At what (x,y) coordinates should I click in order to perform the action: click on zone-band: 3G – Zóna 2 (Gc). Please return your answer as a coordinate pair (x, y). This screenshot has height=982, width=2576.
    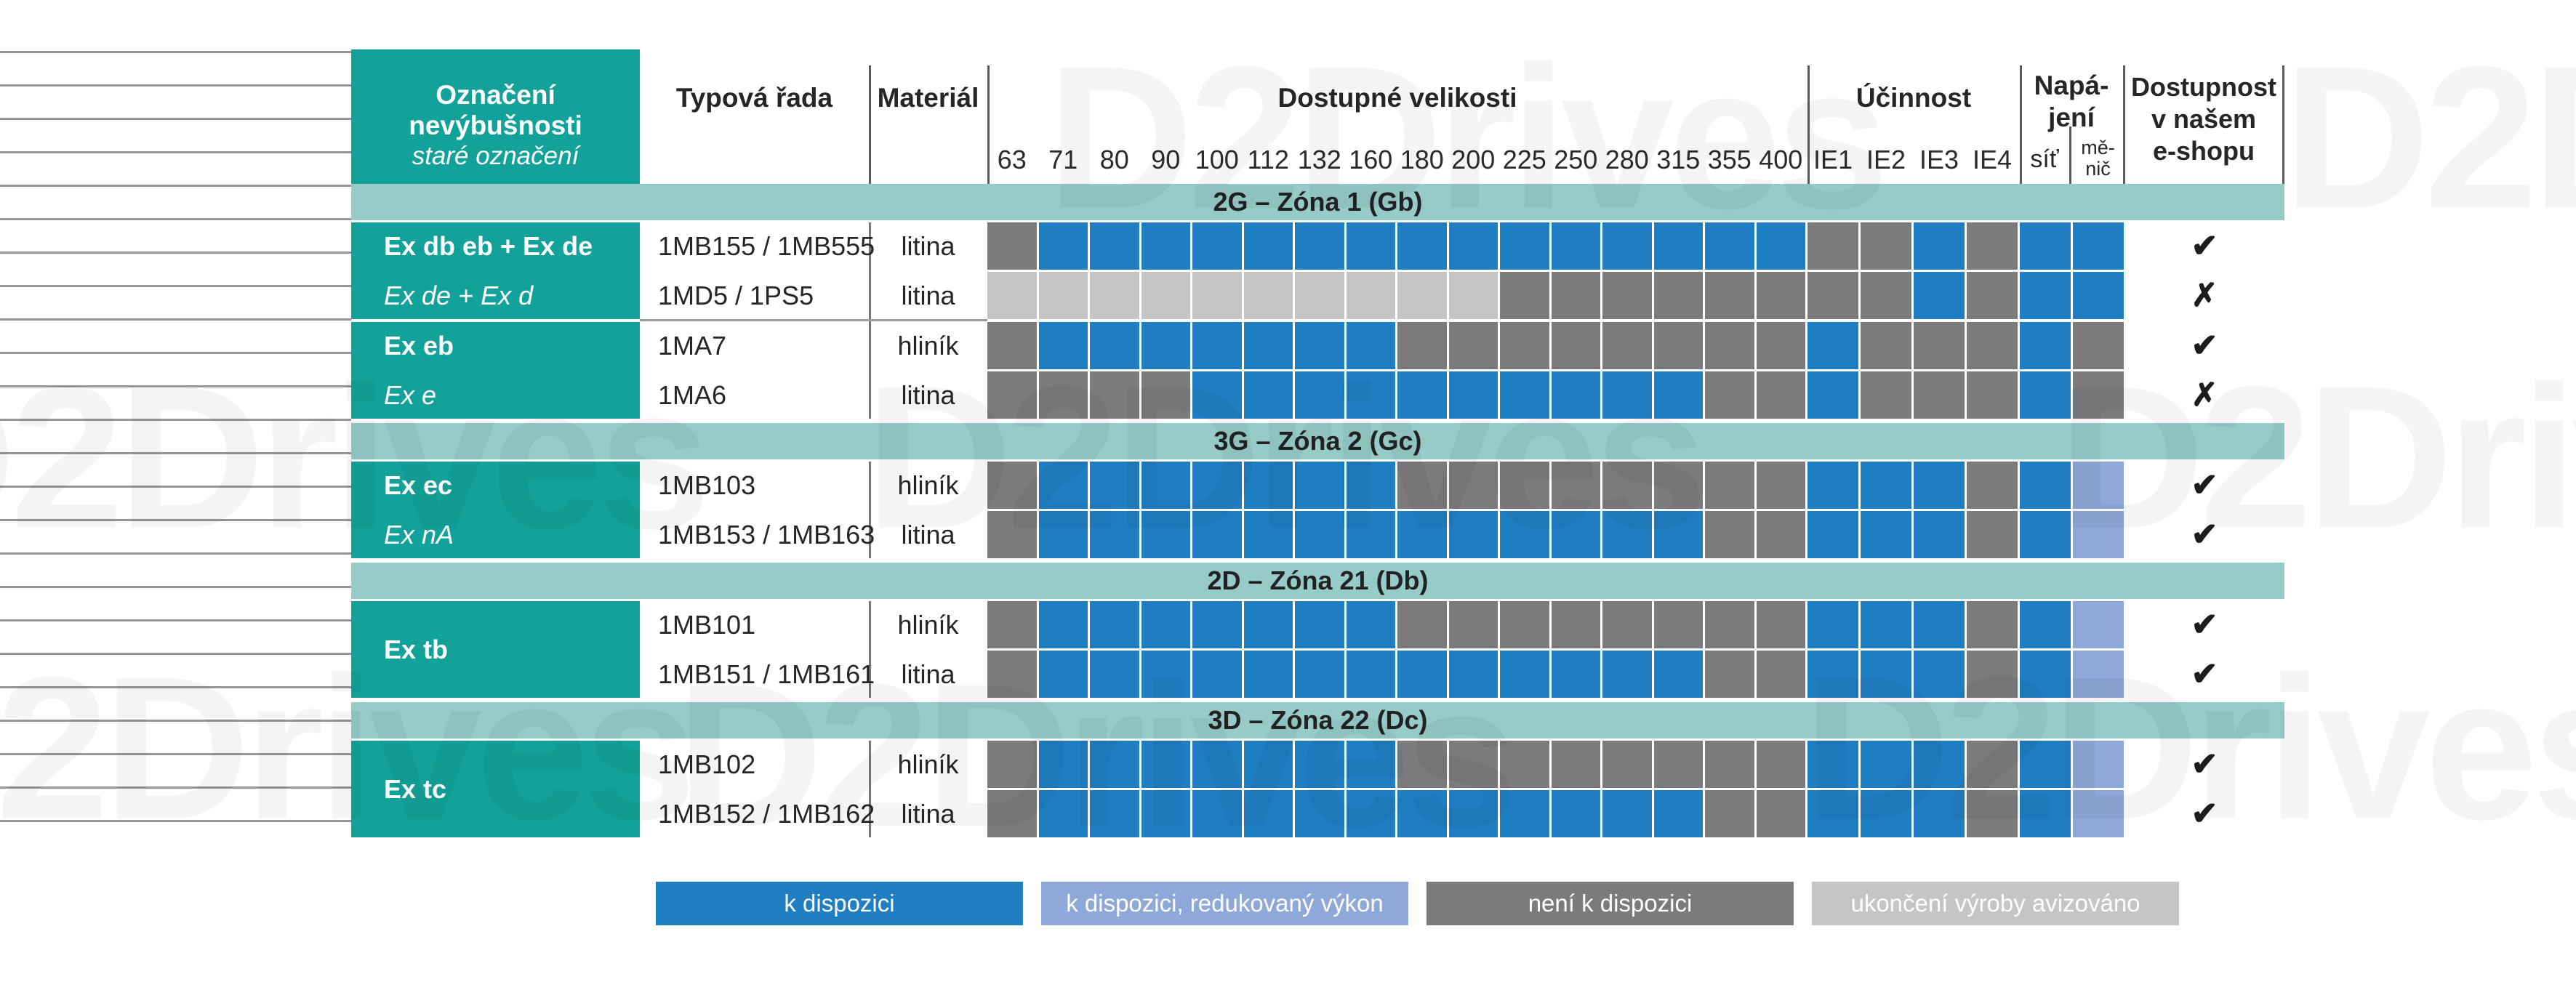
    Looking at the image, I should click on (1317, 441).